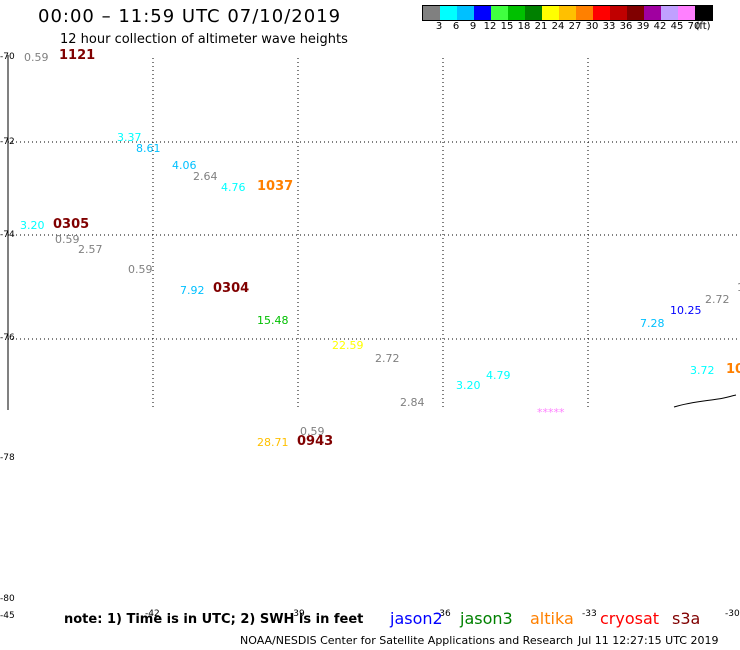  Describe the element at coordinates (315, 441) in the screenshot. I see `pass-time-label: 0943` at that location.